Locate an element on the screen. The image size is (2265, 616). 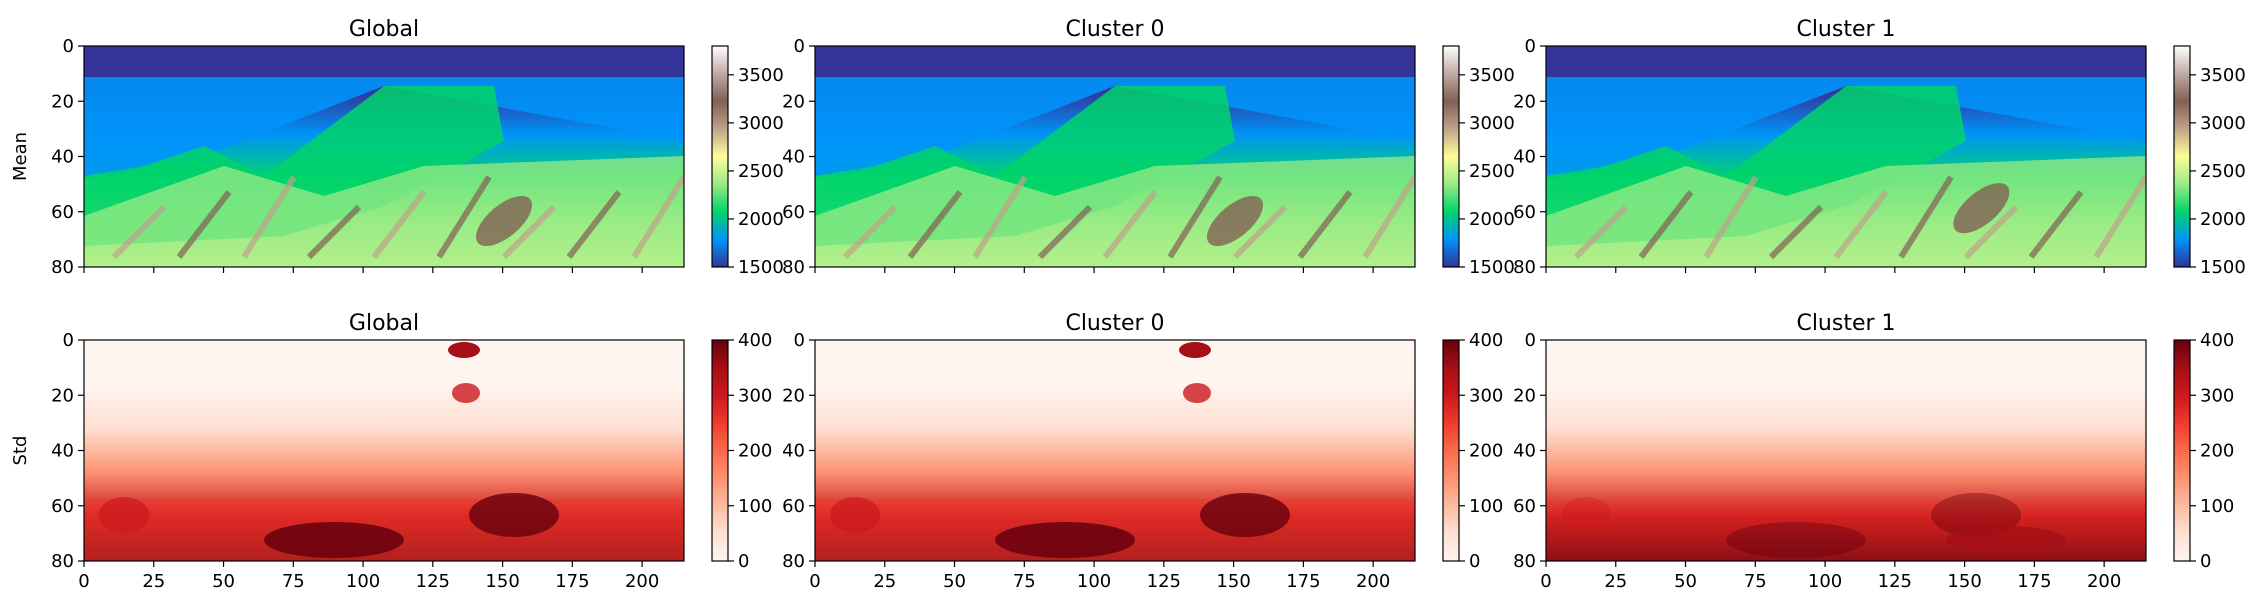
heatmap-gradient is located at coordinates (1846, 450).